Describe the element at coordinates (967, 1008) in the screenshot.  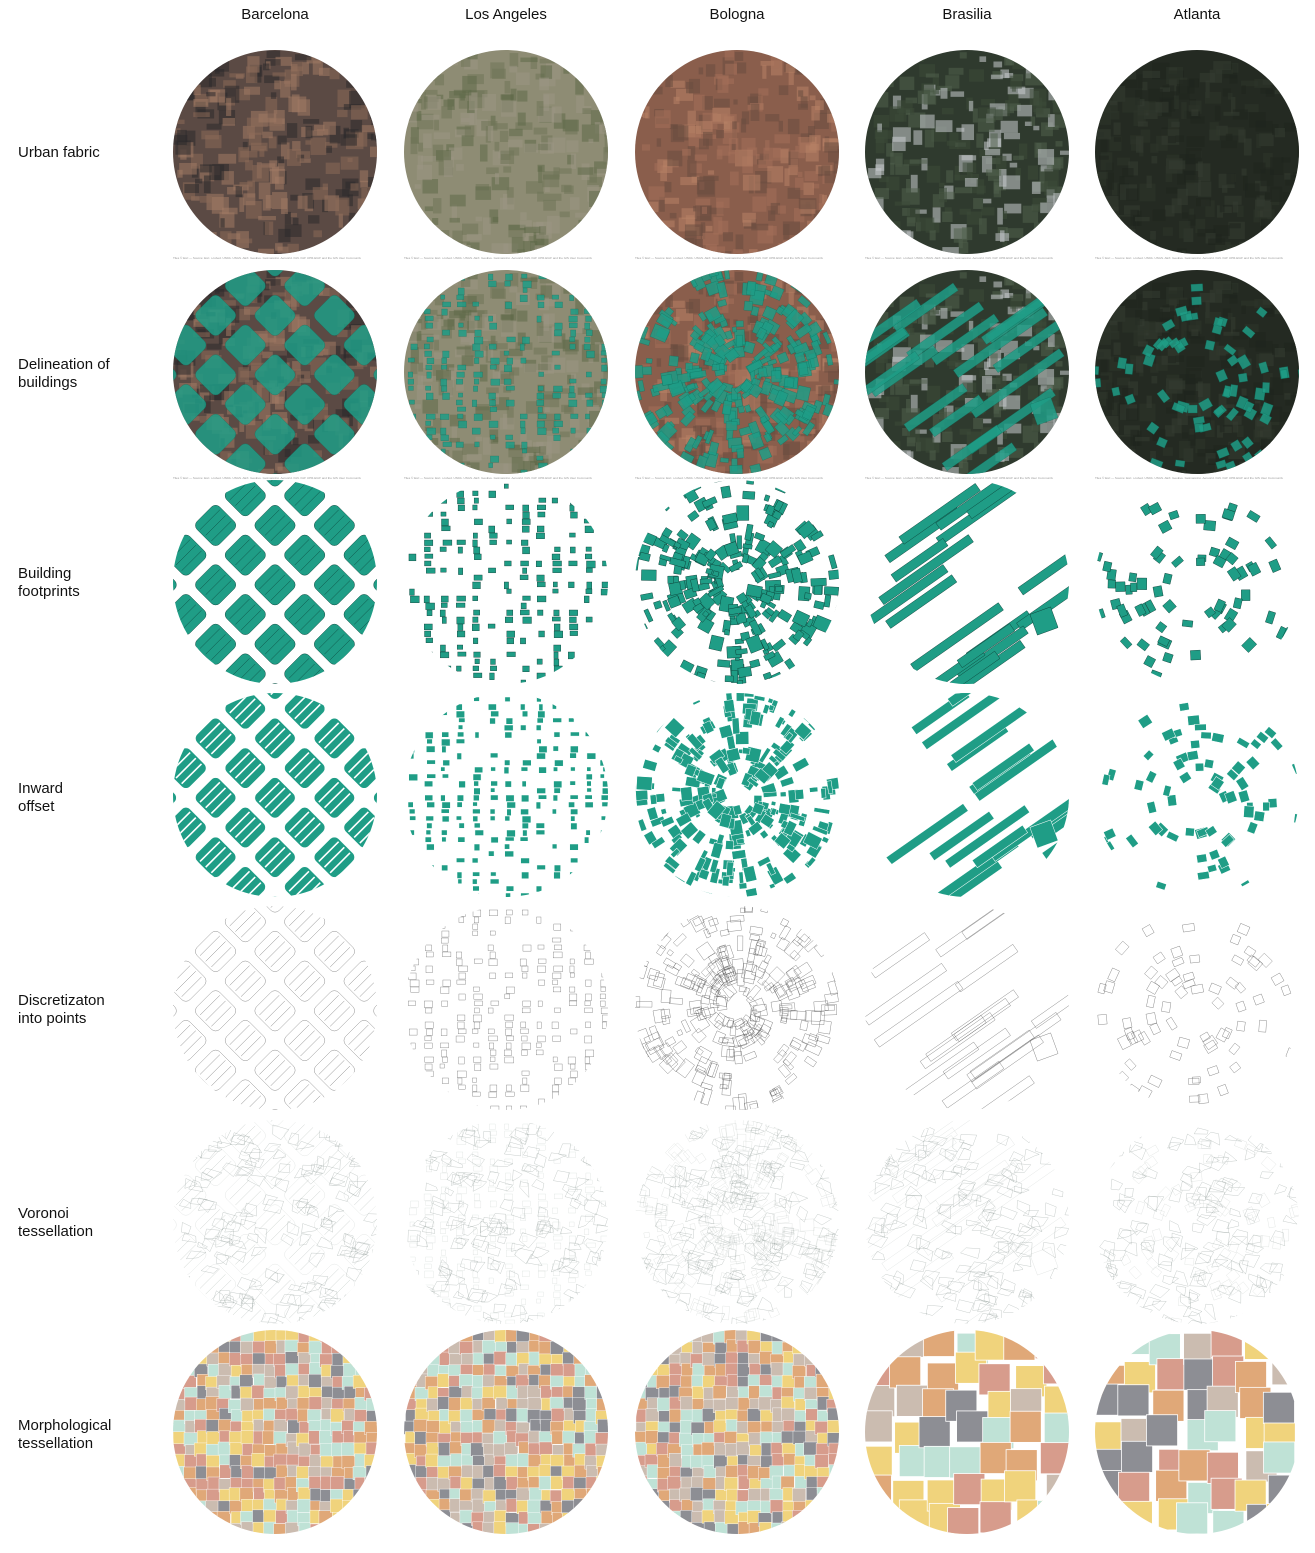
I see `disc-points-brasilia` at that location.